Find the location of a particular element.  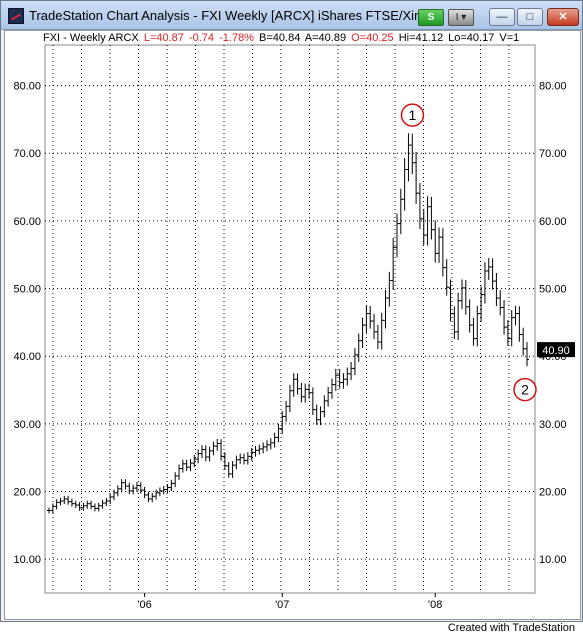

status-low: Lo=40.17 is located at coordinates (471, 38).